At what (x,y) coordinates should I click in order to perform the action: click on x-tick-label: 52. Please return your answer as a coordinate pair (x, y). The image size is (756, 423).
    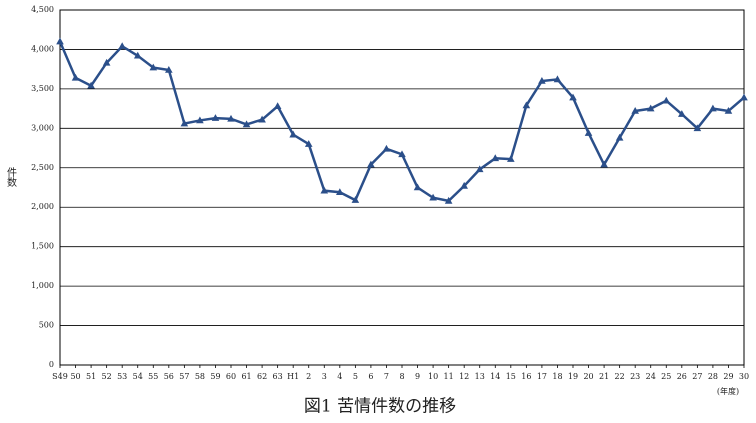
    Looking at the image, I should click on (107, 376).